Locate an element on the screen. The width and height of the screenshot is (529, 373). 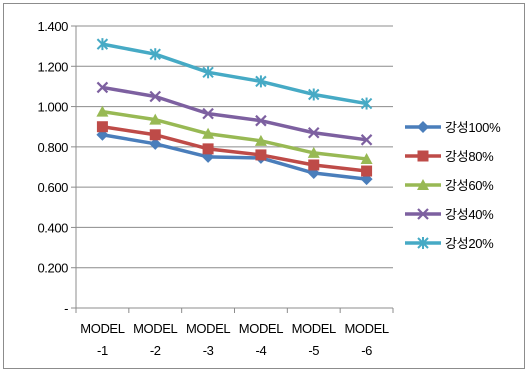
legend-item-강성20pct: 강성20% is located at coordinates (449, 243).